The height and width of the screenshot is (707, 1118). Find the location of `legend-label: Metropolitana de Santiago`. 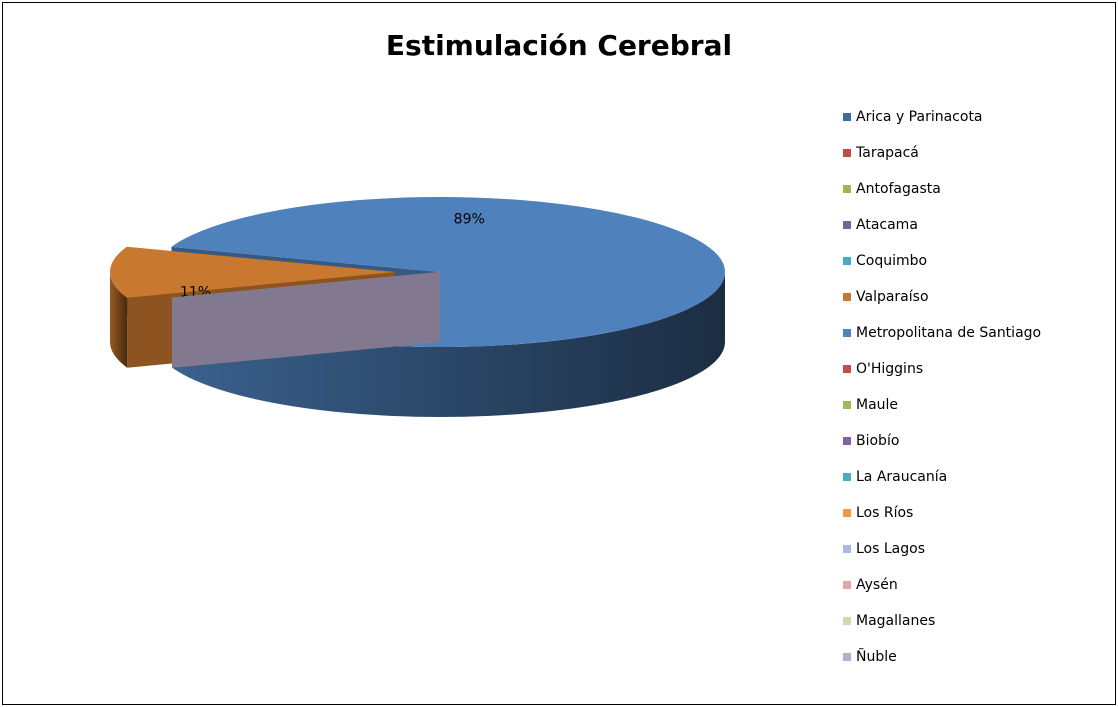

legend-label: Metropolitana de Santiago is located at coordinates (948, 333).